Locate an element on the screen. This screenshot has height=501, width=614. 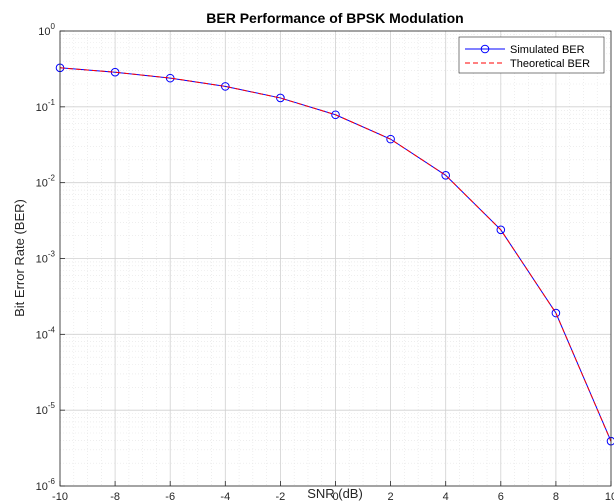
y-tick-label: 10⁻² is located at coordinates (46, 182).